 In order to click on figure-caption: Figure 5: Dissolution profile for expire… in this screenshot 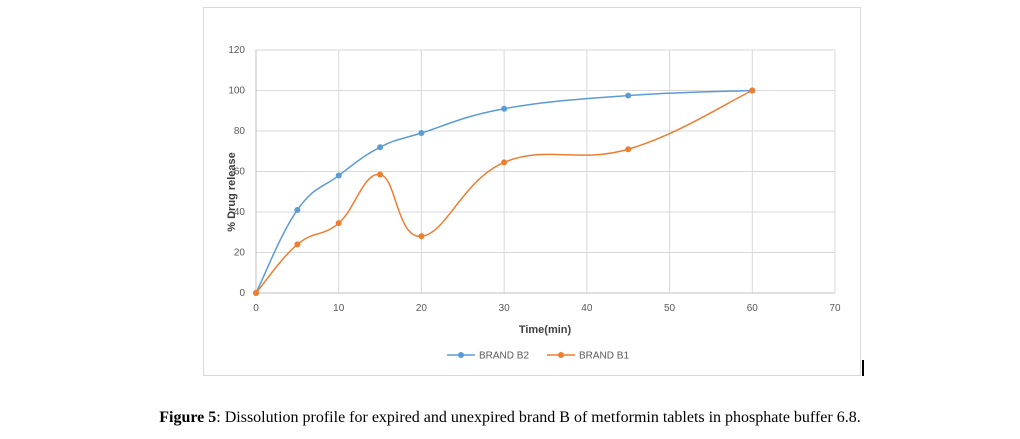, I will do `click(510, 418)`.